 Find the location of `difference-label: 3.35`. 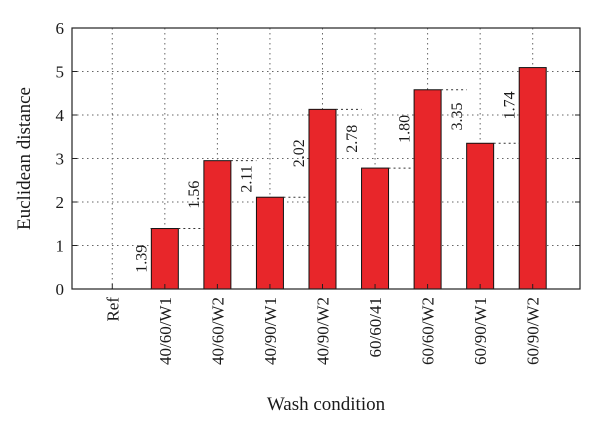

difference-label: 3.35 is located at coordinates (457, 117).